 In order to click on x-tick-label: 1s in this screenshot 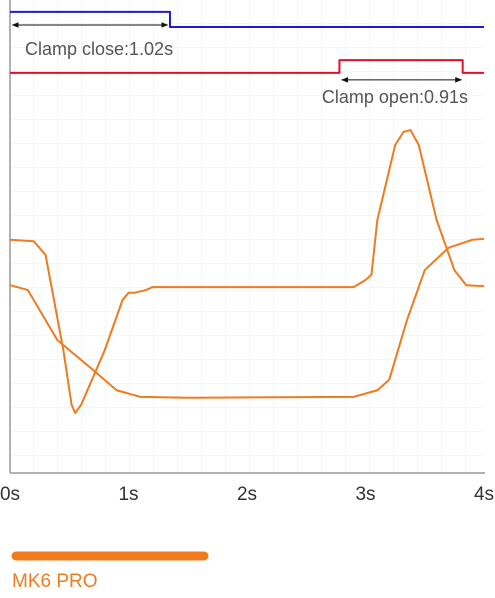, I will do `click(128, 494)`.